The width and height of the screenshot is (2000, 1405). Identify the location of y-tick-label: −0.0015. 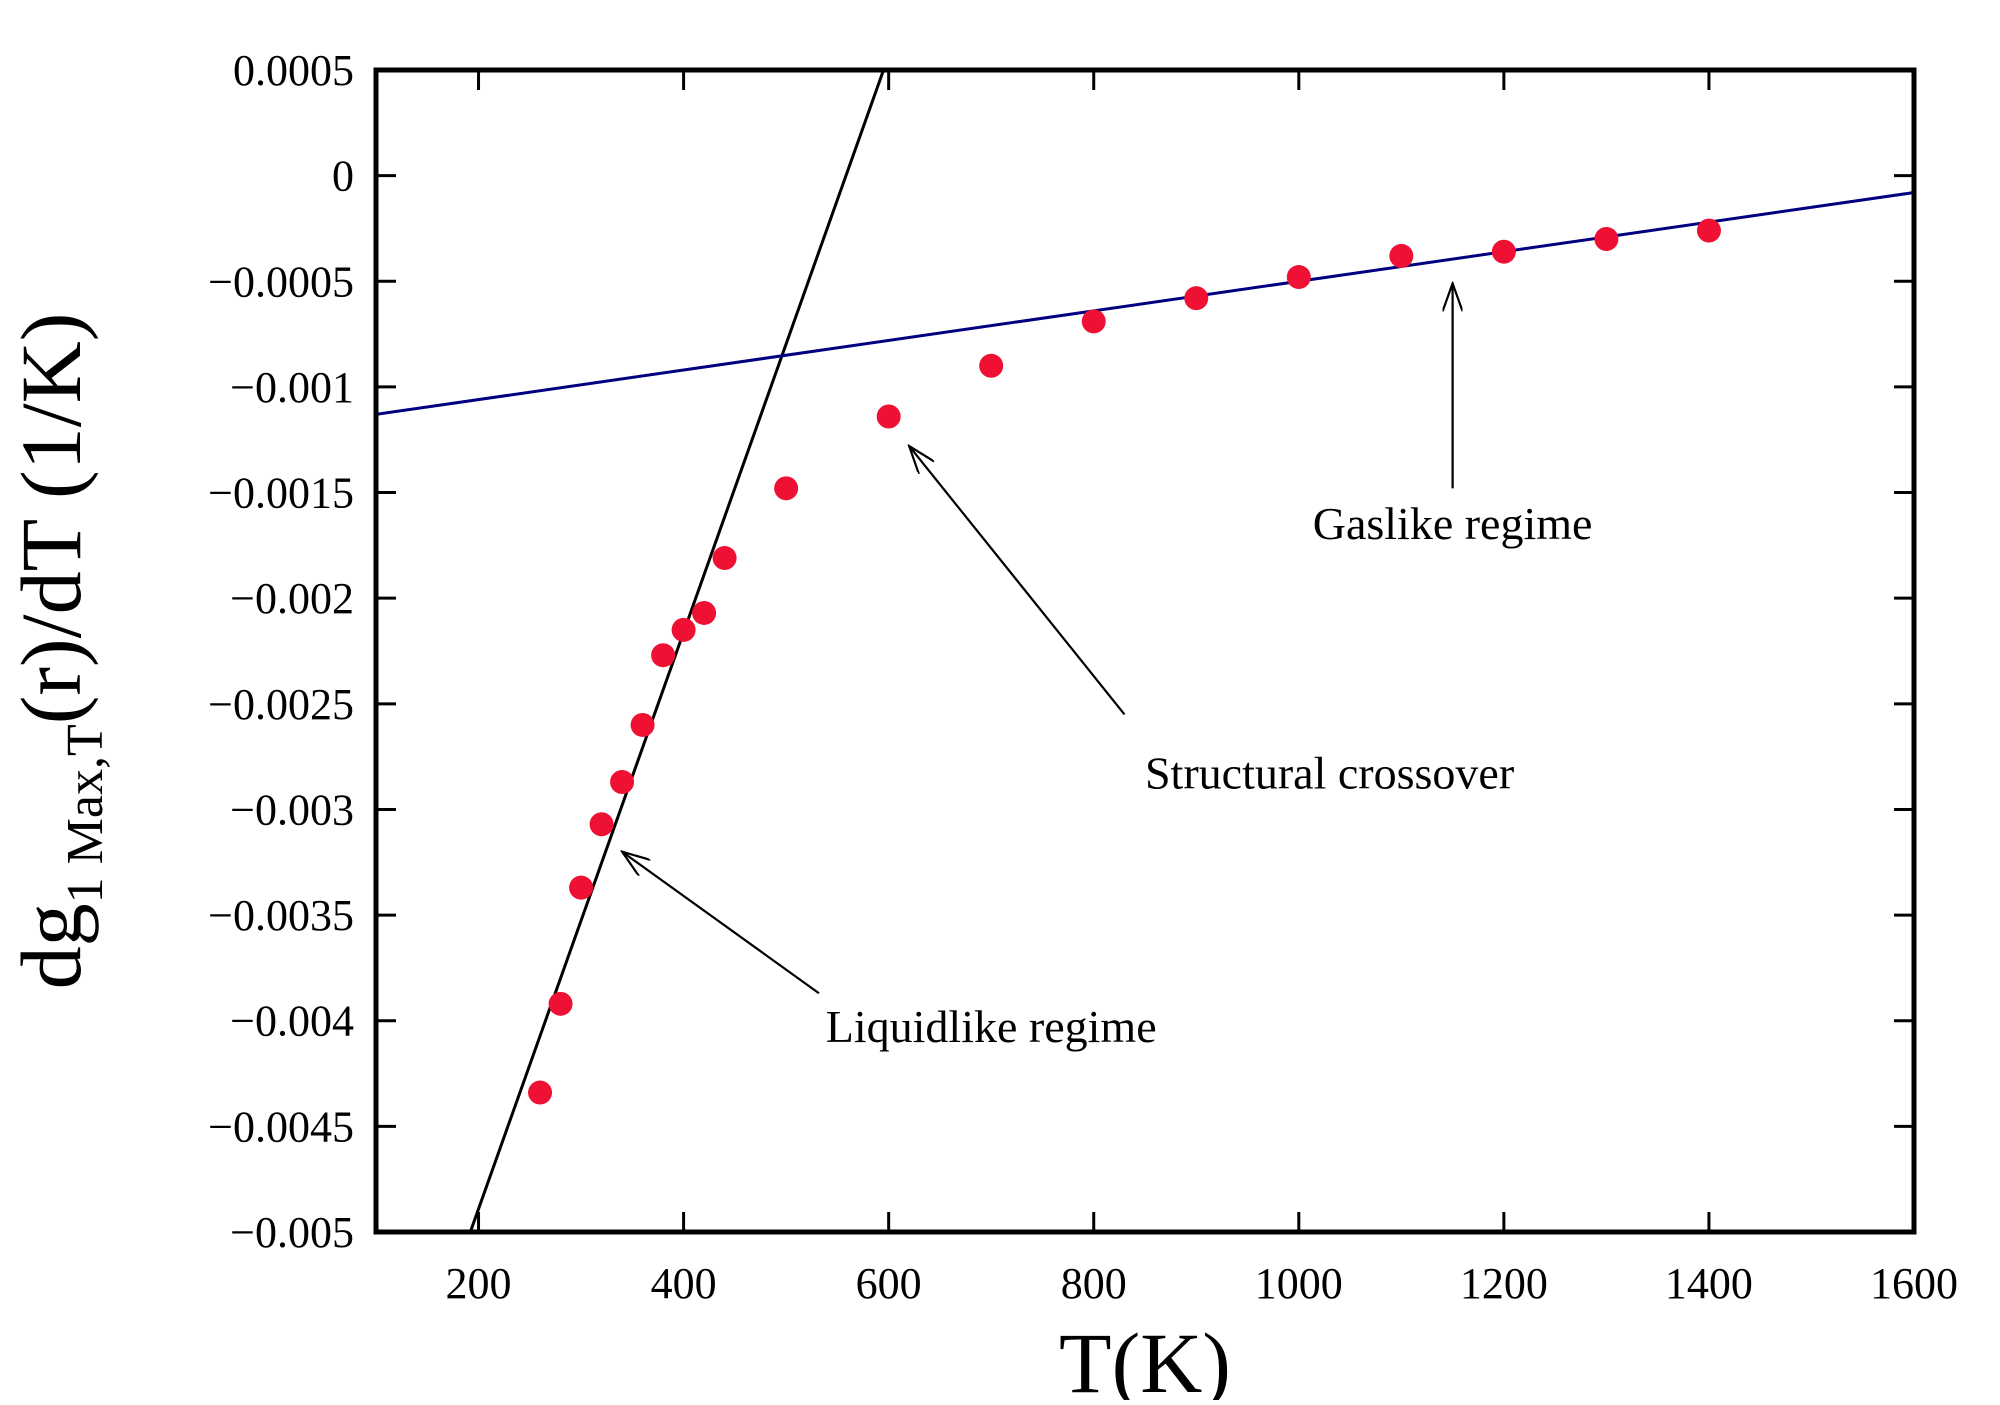
(281, 493).